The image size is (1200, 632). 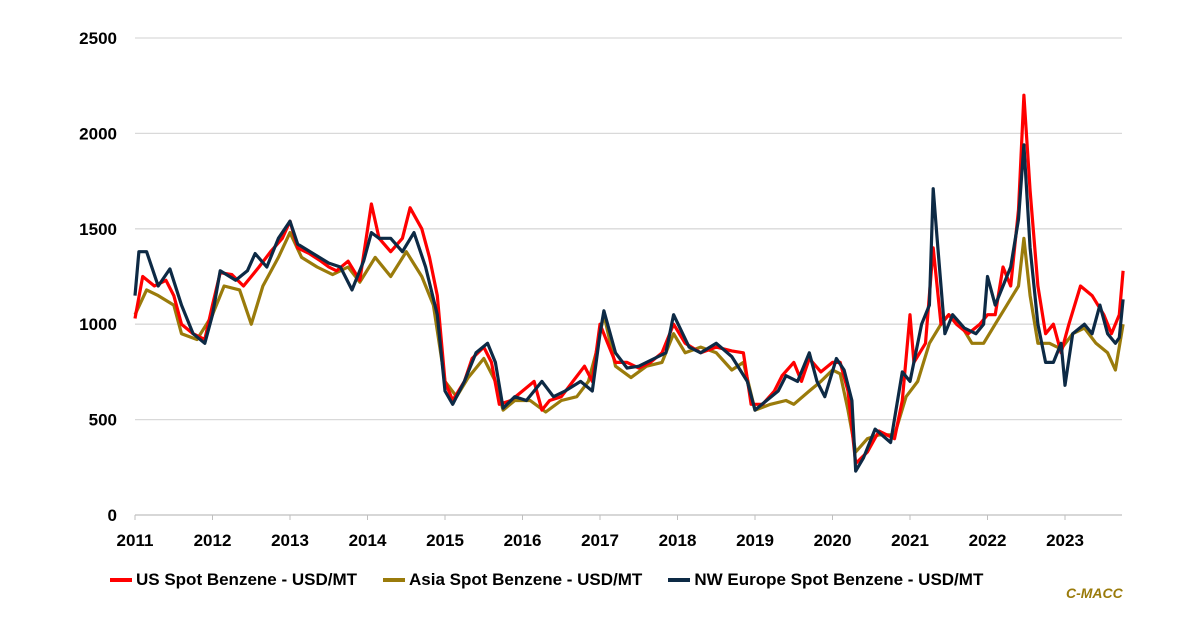 I want to click on x-tick-label: 2014, so click(x=368, y=540).